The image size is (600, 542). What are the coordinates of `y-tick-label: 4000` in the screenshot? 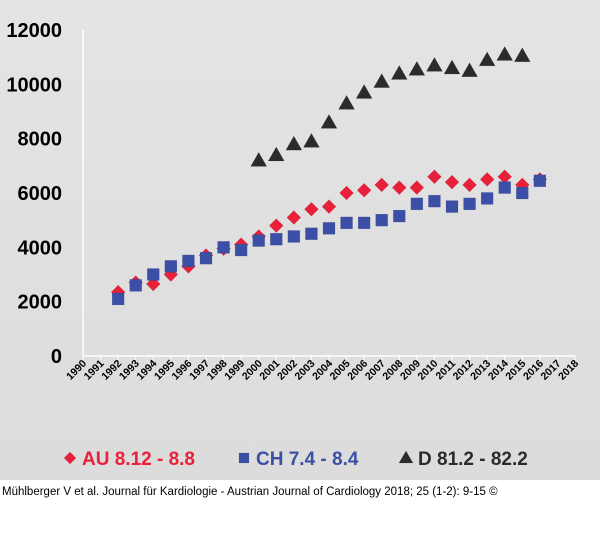 It's located at (40, 248).